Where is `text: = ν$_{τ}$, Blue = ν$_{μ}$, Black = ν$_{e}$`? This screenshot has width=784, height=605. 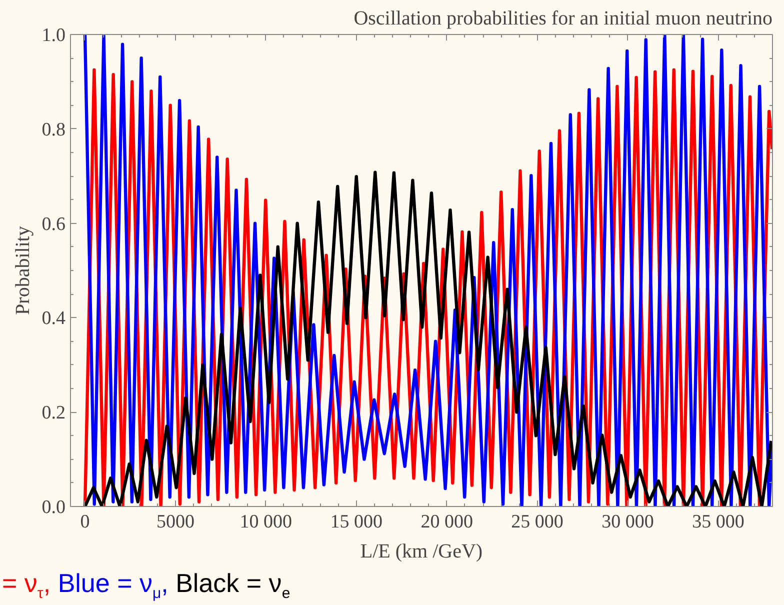
text: = ν$_{τ}$, Blue = ν$_{μ}$, Black = ν$_{e}$ is located at coordinates (146, 585).